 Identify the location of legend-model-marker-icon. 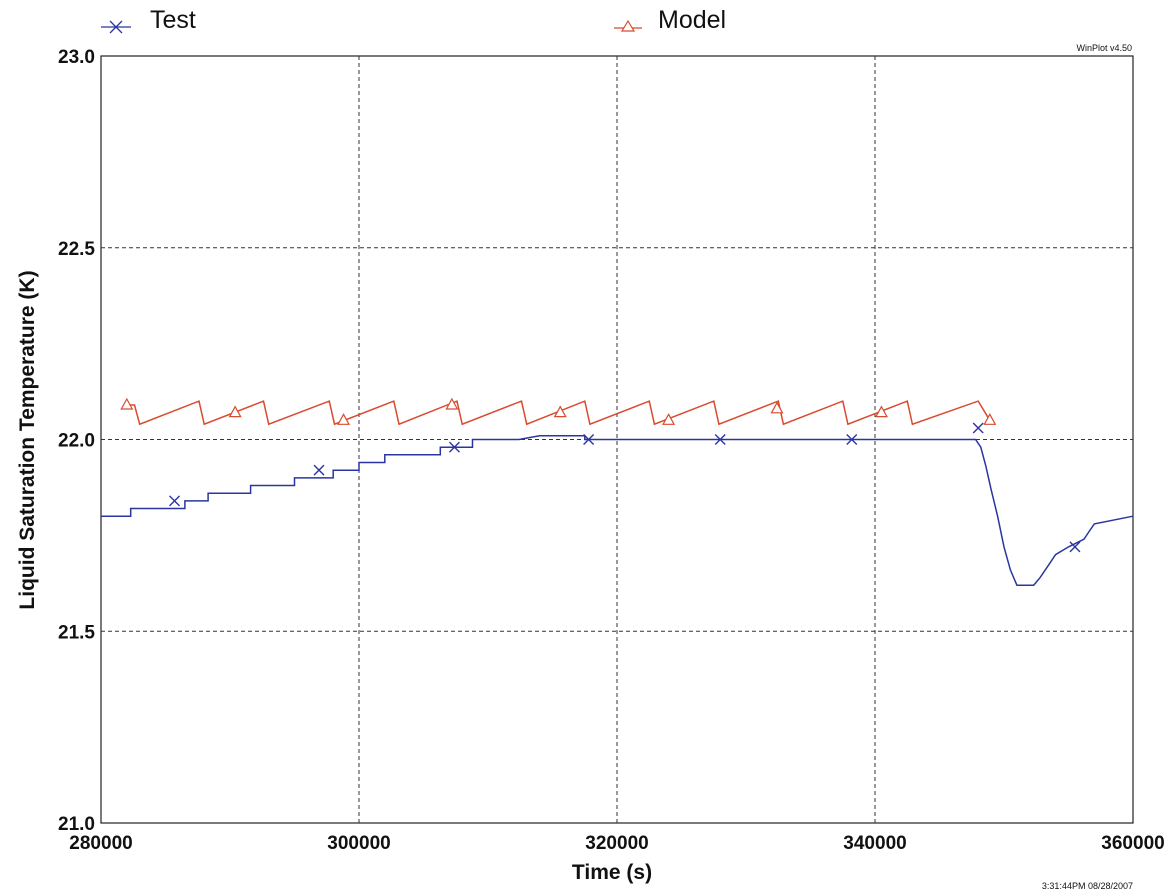
(628, 25).